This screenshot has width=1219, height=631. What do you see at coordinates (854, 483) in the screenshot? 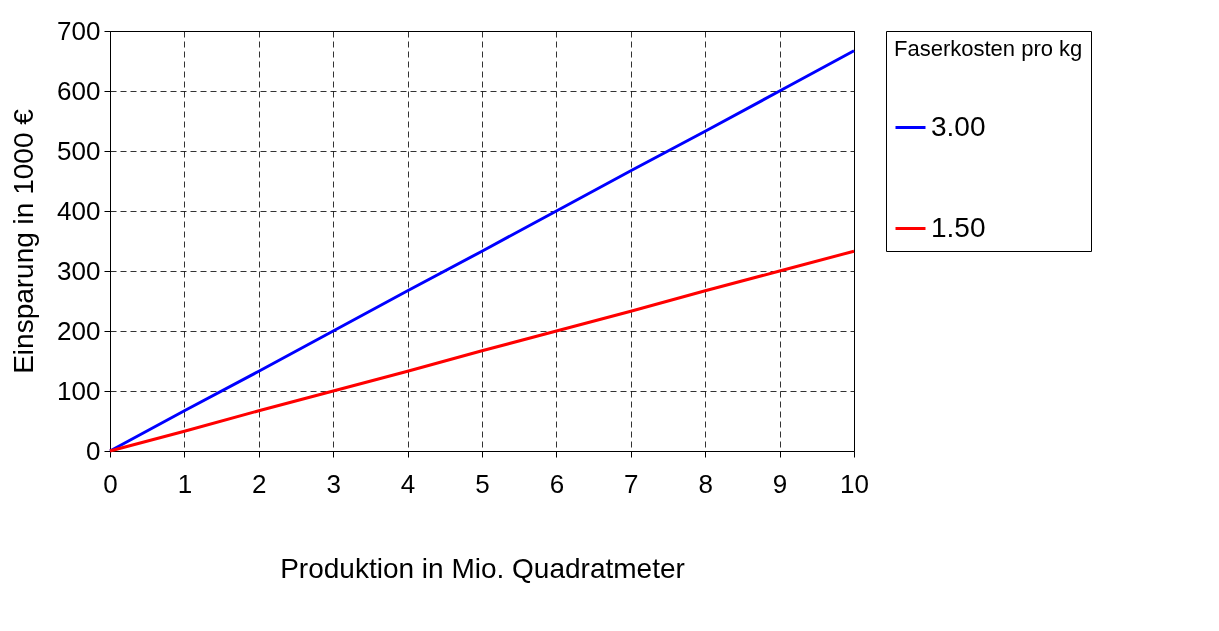
I see `x-tick-label: 10` at bounding box center [854, 483].